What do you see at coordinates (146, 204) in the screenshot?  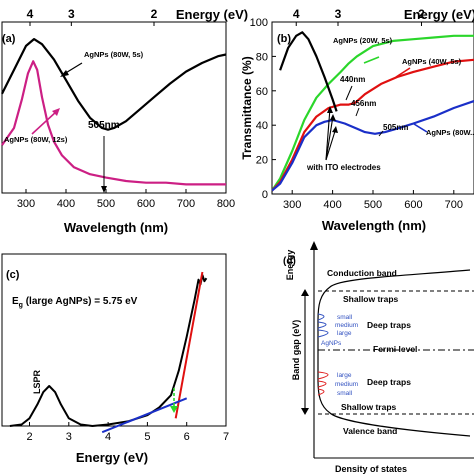 I see `panel-a-x-tick-label-3: 600` at bounding box center [146, 204].